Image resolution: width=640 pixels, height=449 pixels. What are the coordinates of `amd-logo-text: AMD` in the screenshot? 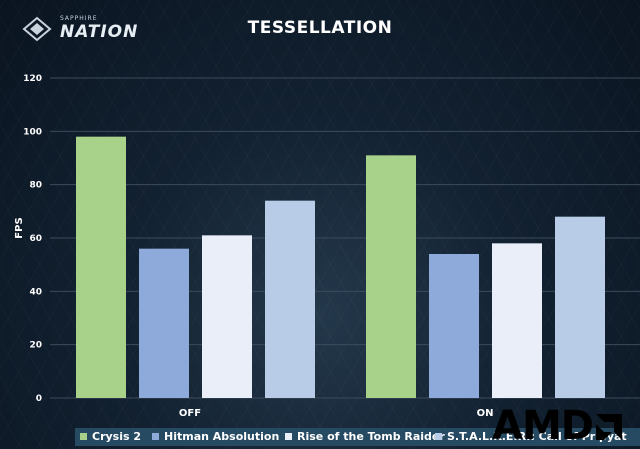 It's located at (543, 426).